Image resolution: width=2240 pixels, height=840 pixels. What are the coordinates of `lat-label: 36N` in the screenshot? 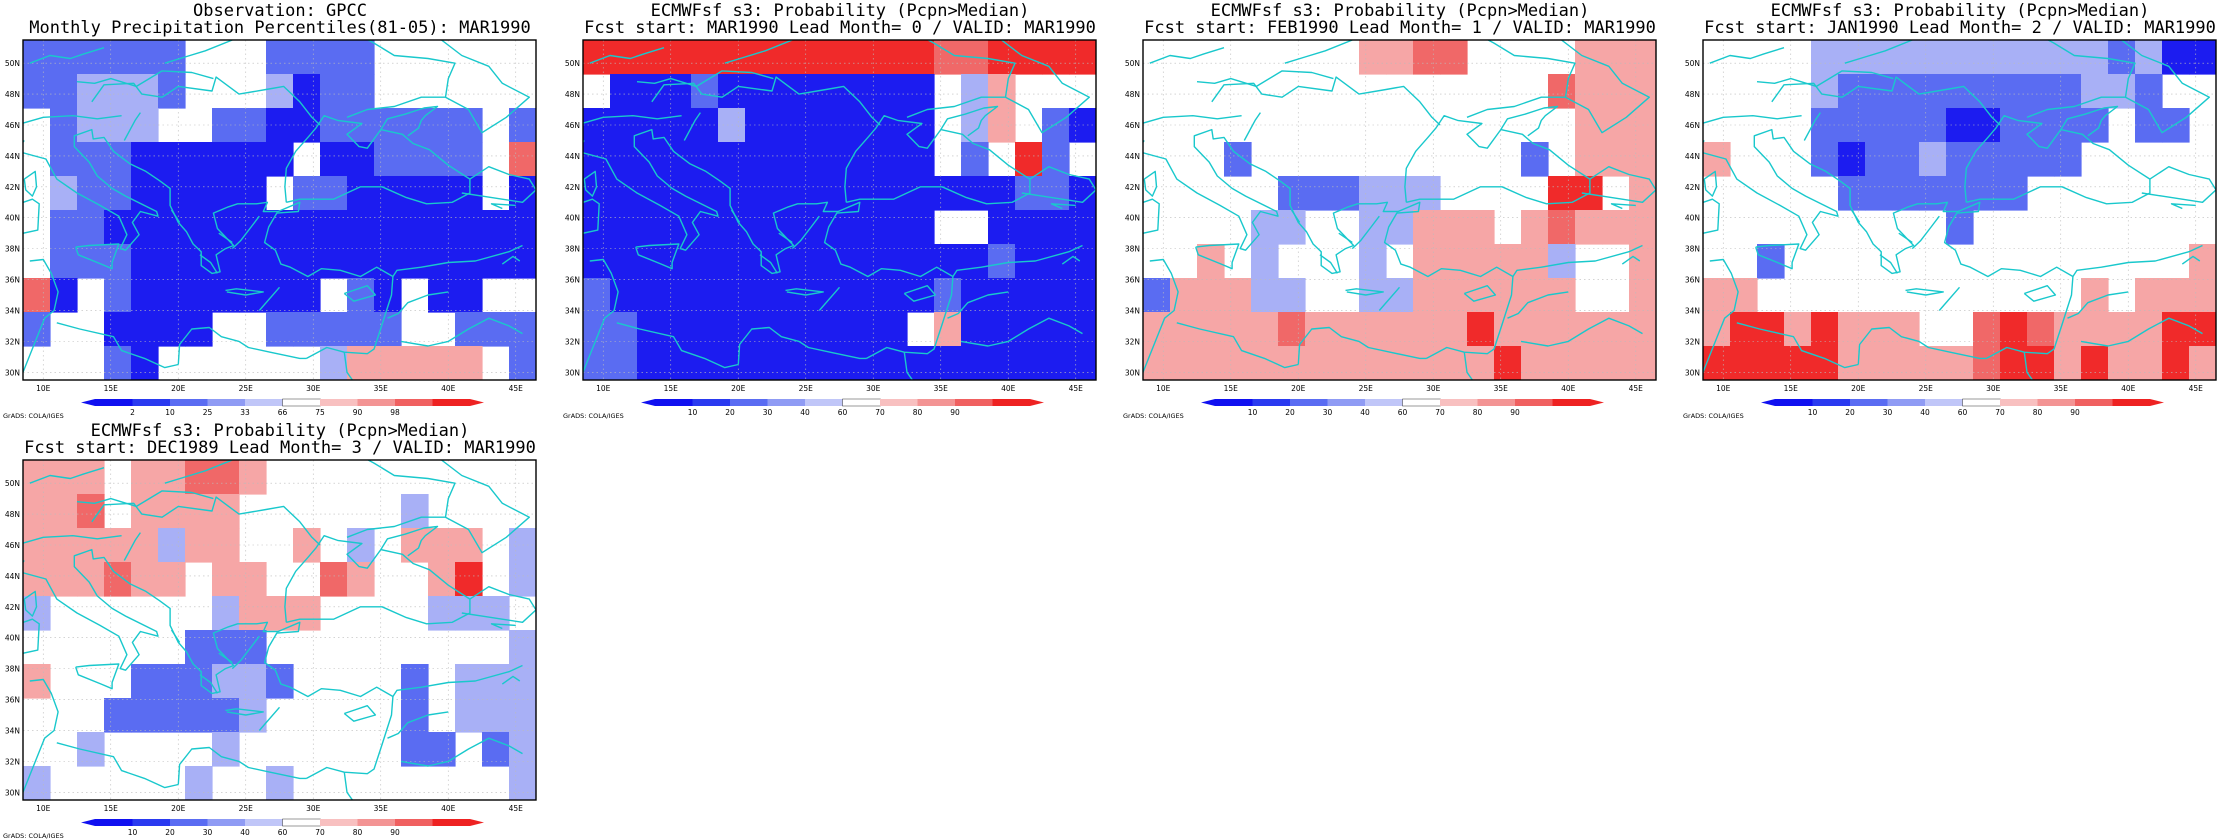 It's located at (1692, 280).